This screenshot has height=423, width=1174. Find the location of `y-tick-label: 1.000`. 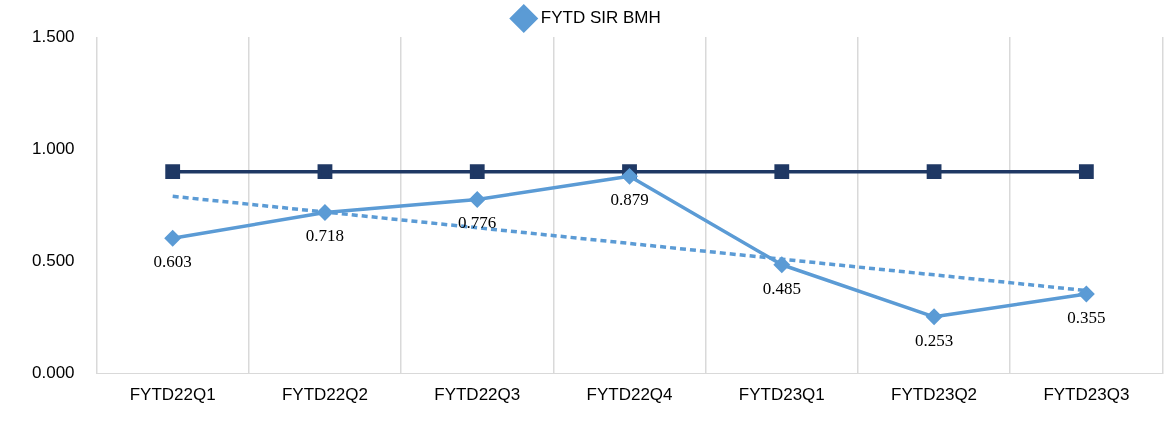

y-tick-label: 1.000 is located at coordinates (53, 148).